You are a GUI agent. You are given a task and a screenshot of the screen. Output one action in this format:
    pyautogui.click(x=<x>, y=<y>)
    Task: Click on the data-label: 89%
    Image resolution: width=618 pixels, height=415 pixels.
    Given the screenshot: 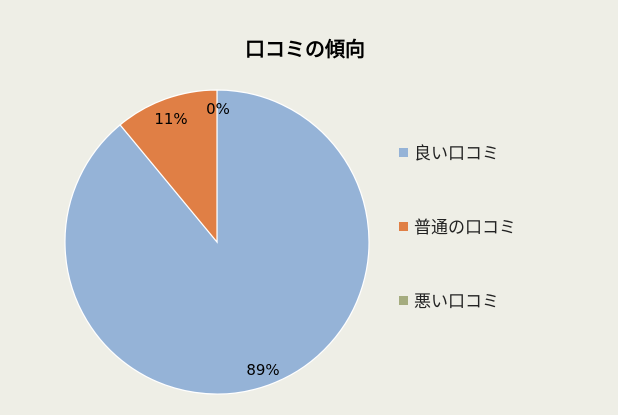 What is the action you would take?
    pyautogui.click(x=262, y=370)
    